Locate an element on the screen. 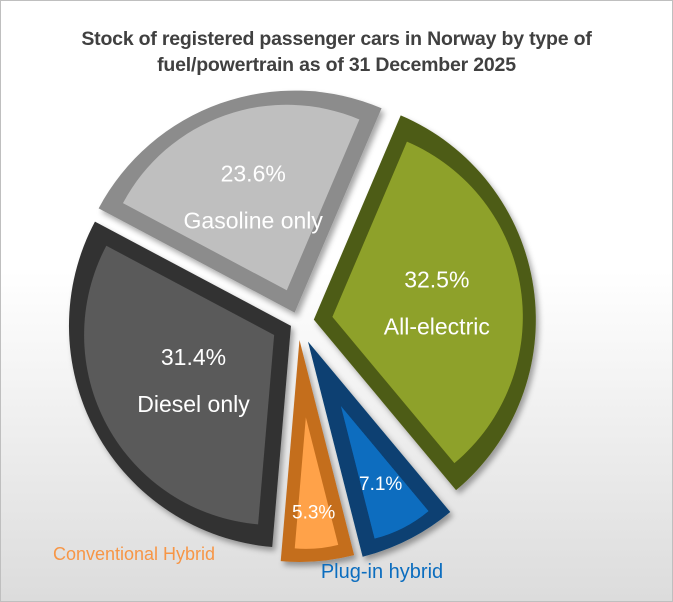  pie-slice-face-diesel-only is located at coordinates (179, 385).